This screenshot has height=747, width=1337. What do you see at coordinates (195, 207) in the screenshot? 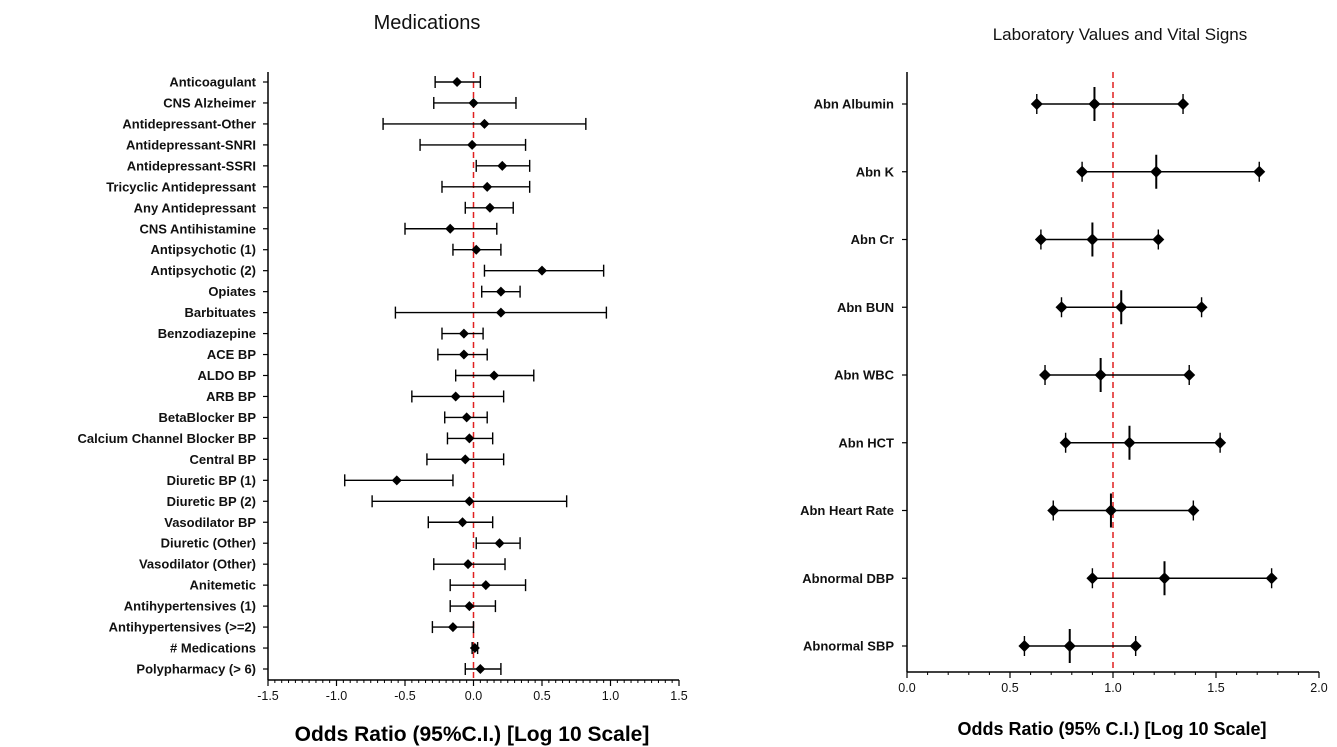
I see `category-label: Any Antidepressant` at bounding box center [195, 207].